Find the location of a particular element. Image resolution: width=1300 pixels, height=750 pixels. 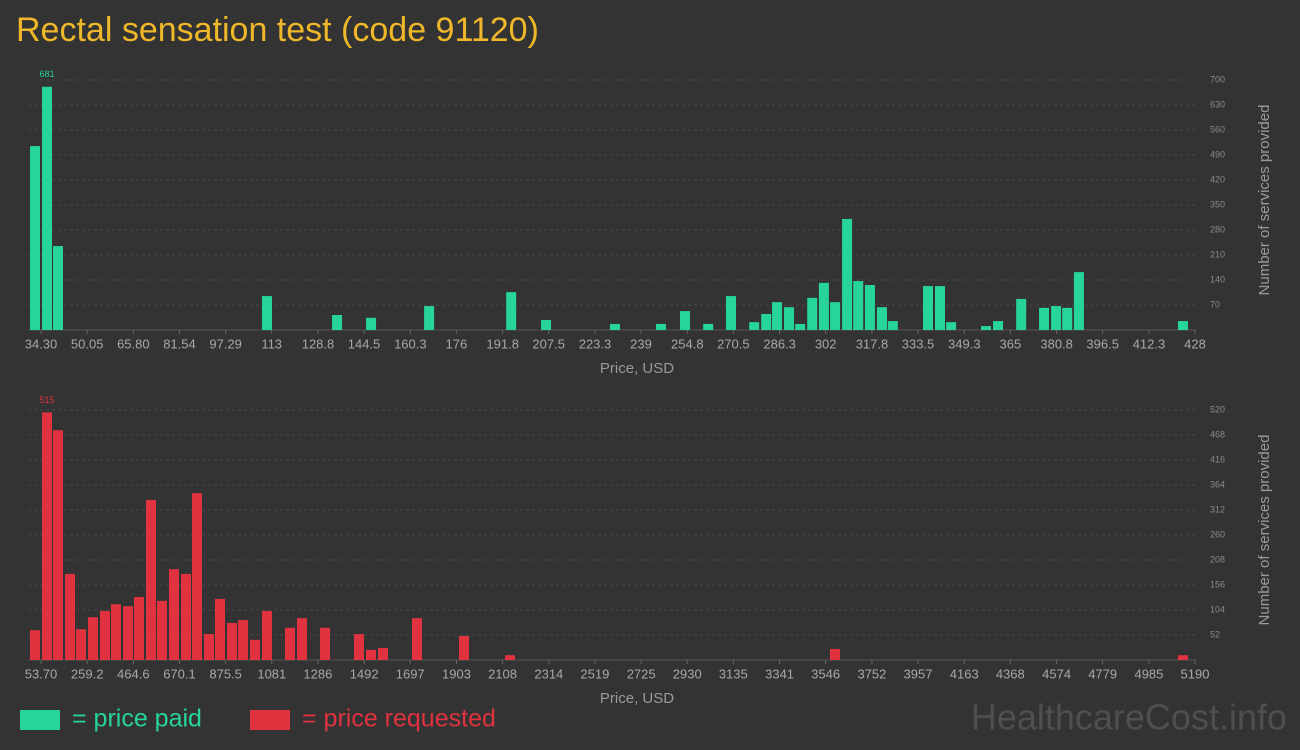

x-tick-label: 2725 is located at coordinates (641, 673).